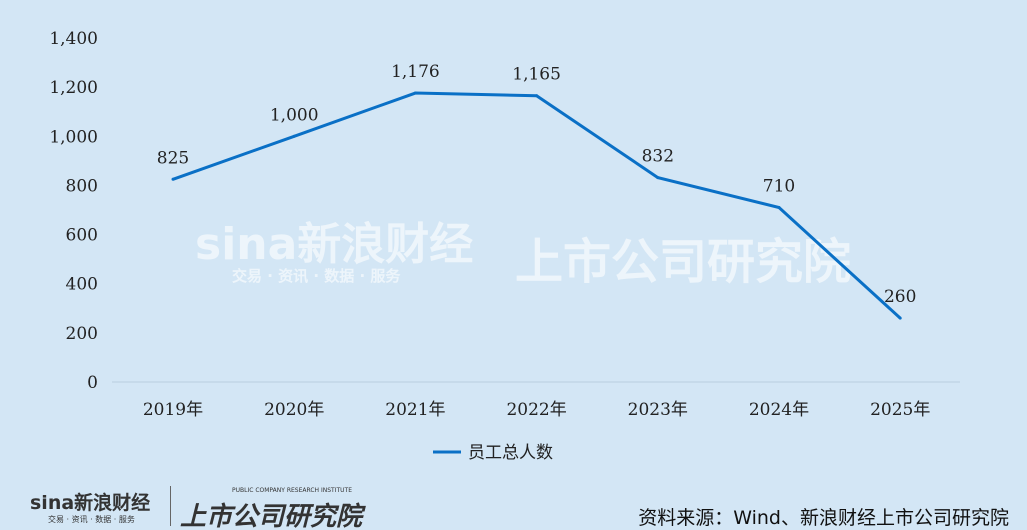  What do you see at coordinates (510, 453) in the screenshot?
I see `legend-label: 员工总人数` at bounding box center [510, 453].